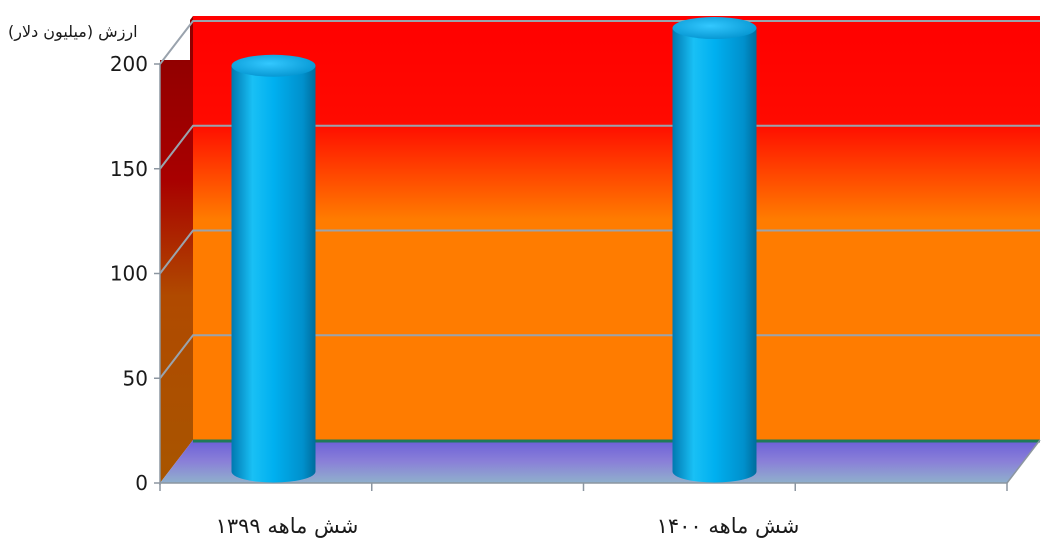 This screenshot has height=542, width=1043. I want to click on y-tick-label: 0, so click(141, 483).